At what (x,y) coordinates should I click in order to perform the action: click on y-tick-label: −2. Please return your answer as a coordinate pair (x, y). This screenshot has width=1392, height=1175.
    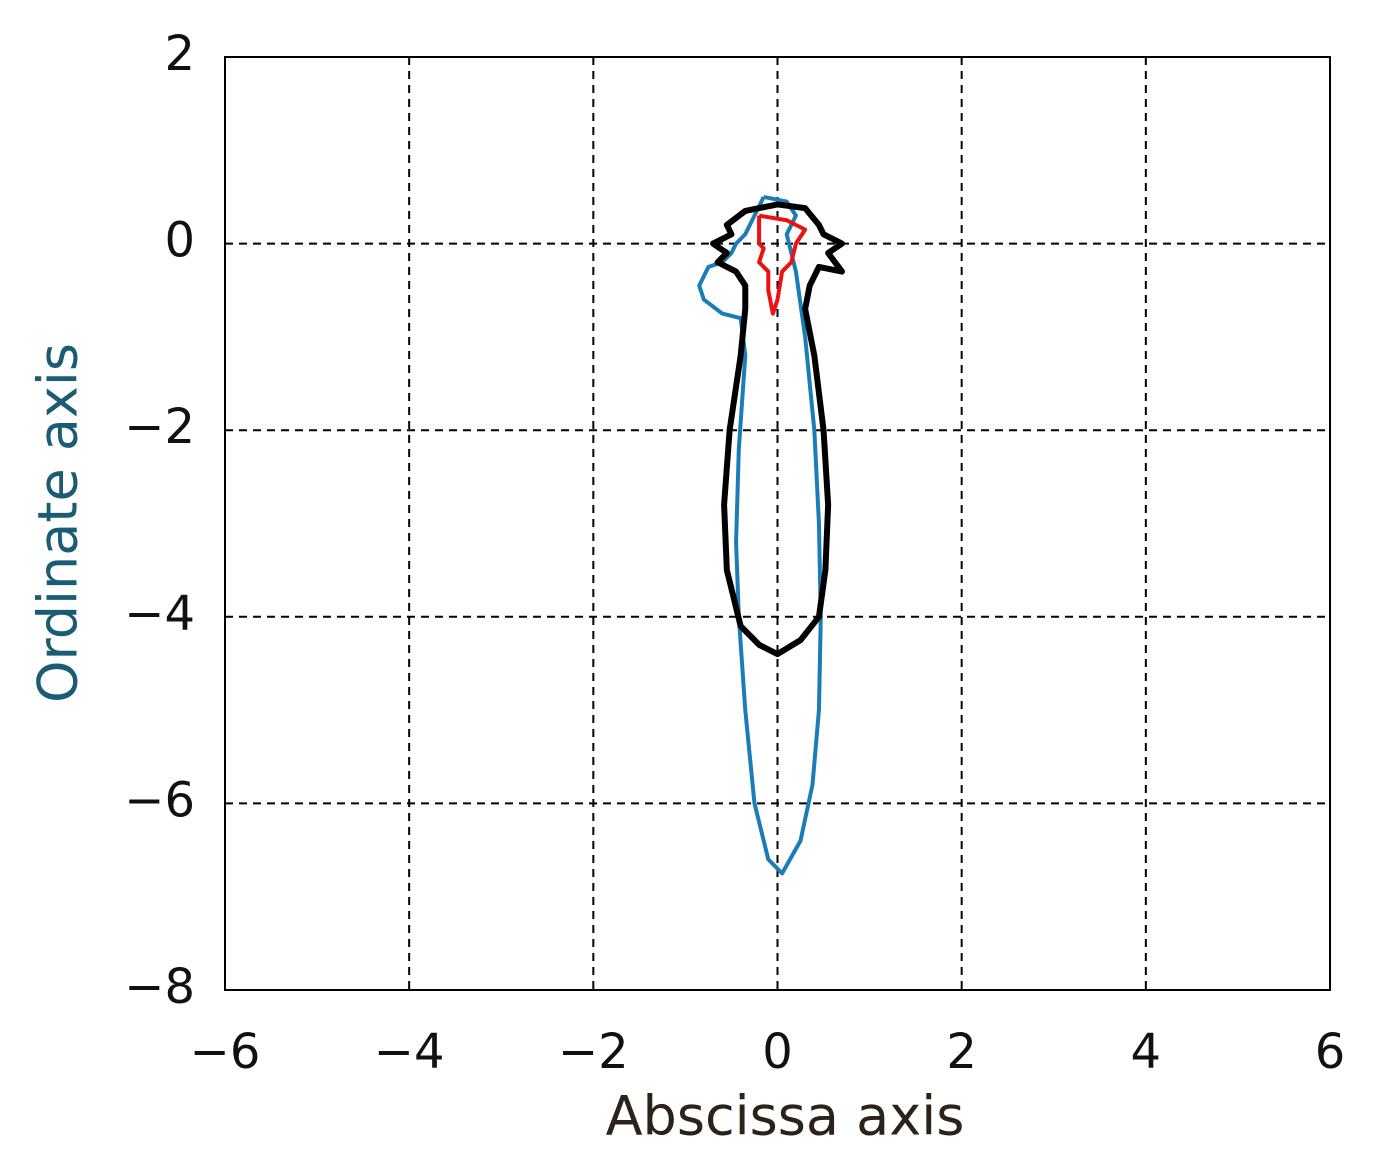
    Looking at the image, I should click on (159, 427).